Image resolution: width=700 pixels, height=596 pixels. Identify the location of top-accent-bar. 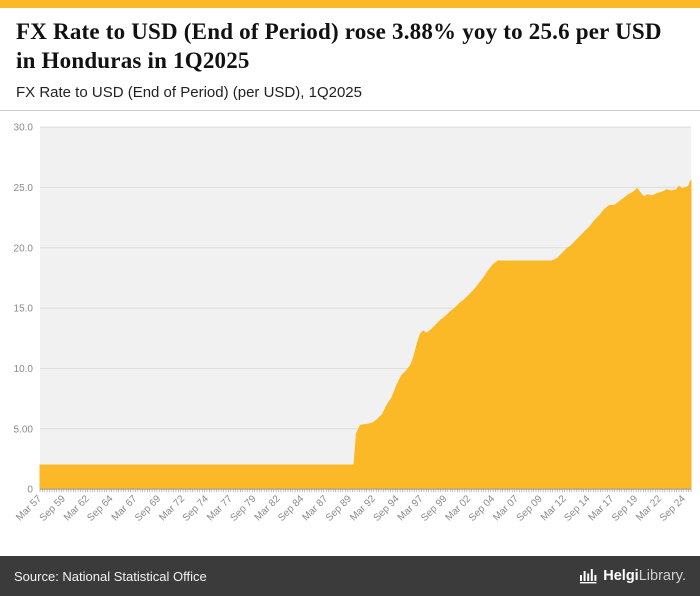
(350, 4).